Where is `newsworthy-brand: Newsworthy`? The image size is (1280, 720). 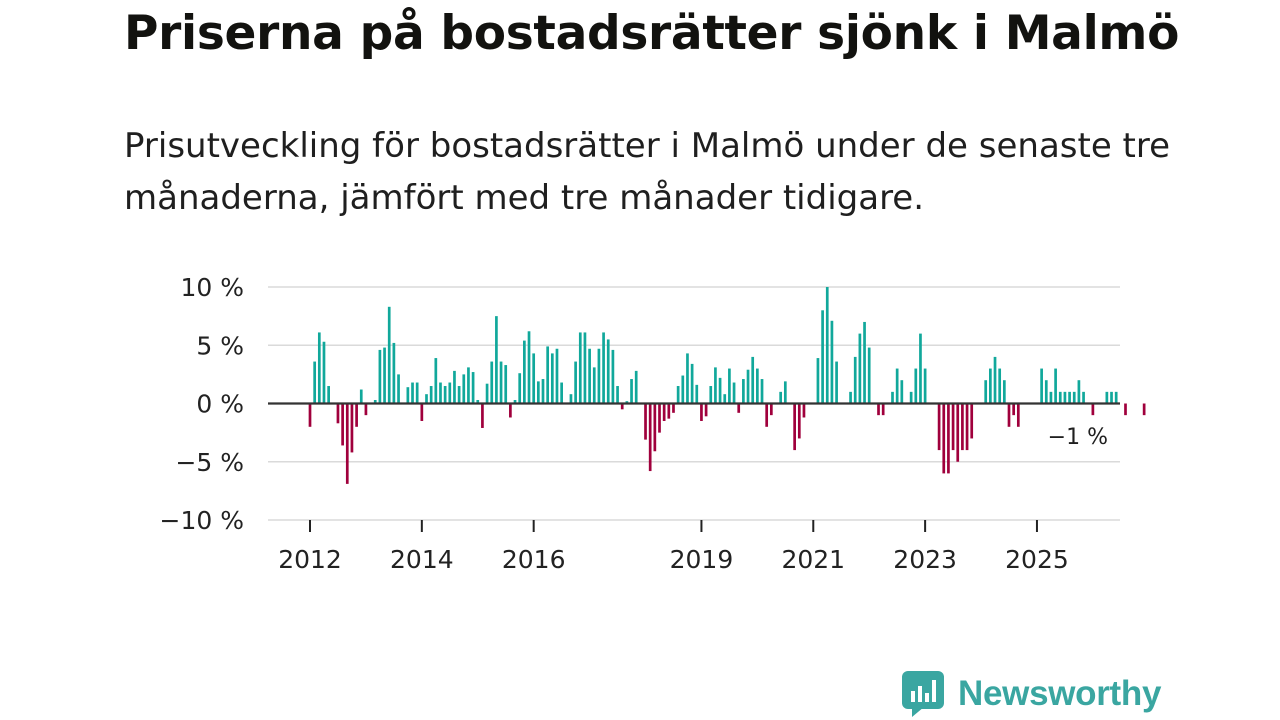 newsworthy-brand: Newsworthy is located at coordinates (1031, 694).